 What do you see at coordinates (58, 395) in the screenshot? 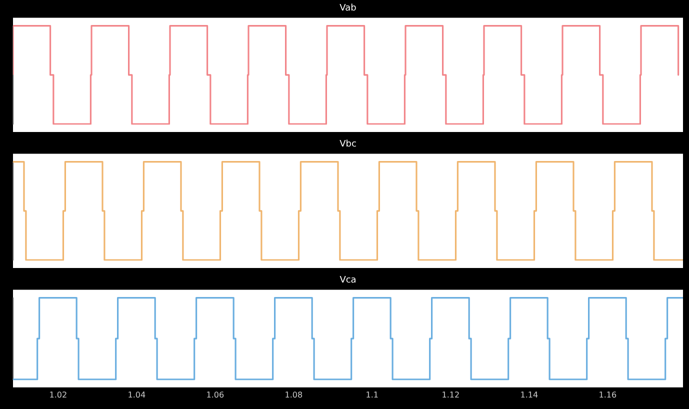
I see `x-tick-label: 1.02` at bounding box center [58, 395].